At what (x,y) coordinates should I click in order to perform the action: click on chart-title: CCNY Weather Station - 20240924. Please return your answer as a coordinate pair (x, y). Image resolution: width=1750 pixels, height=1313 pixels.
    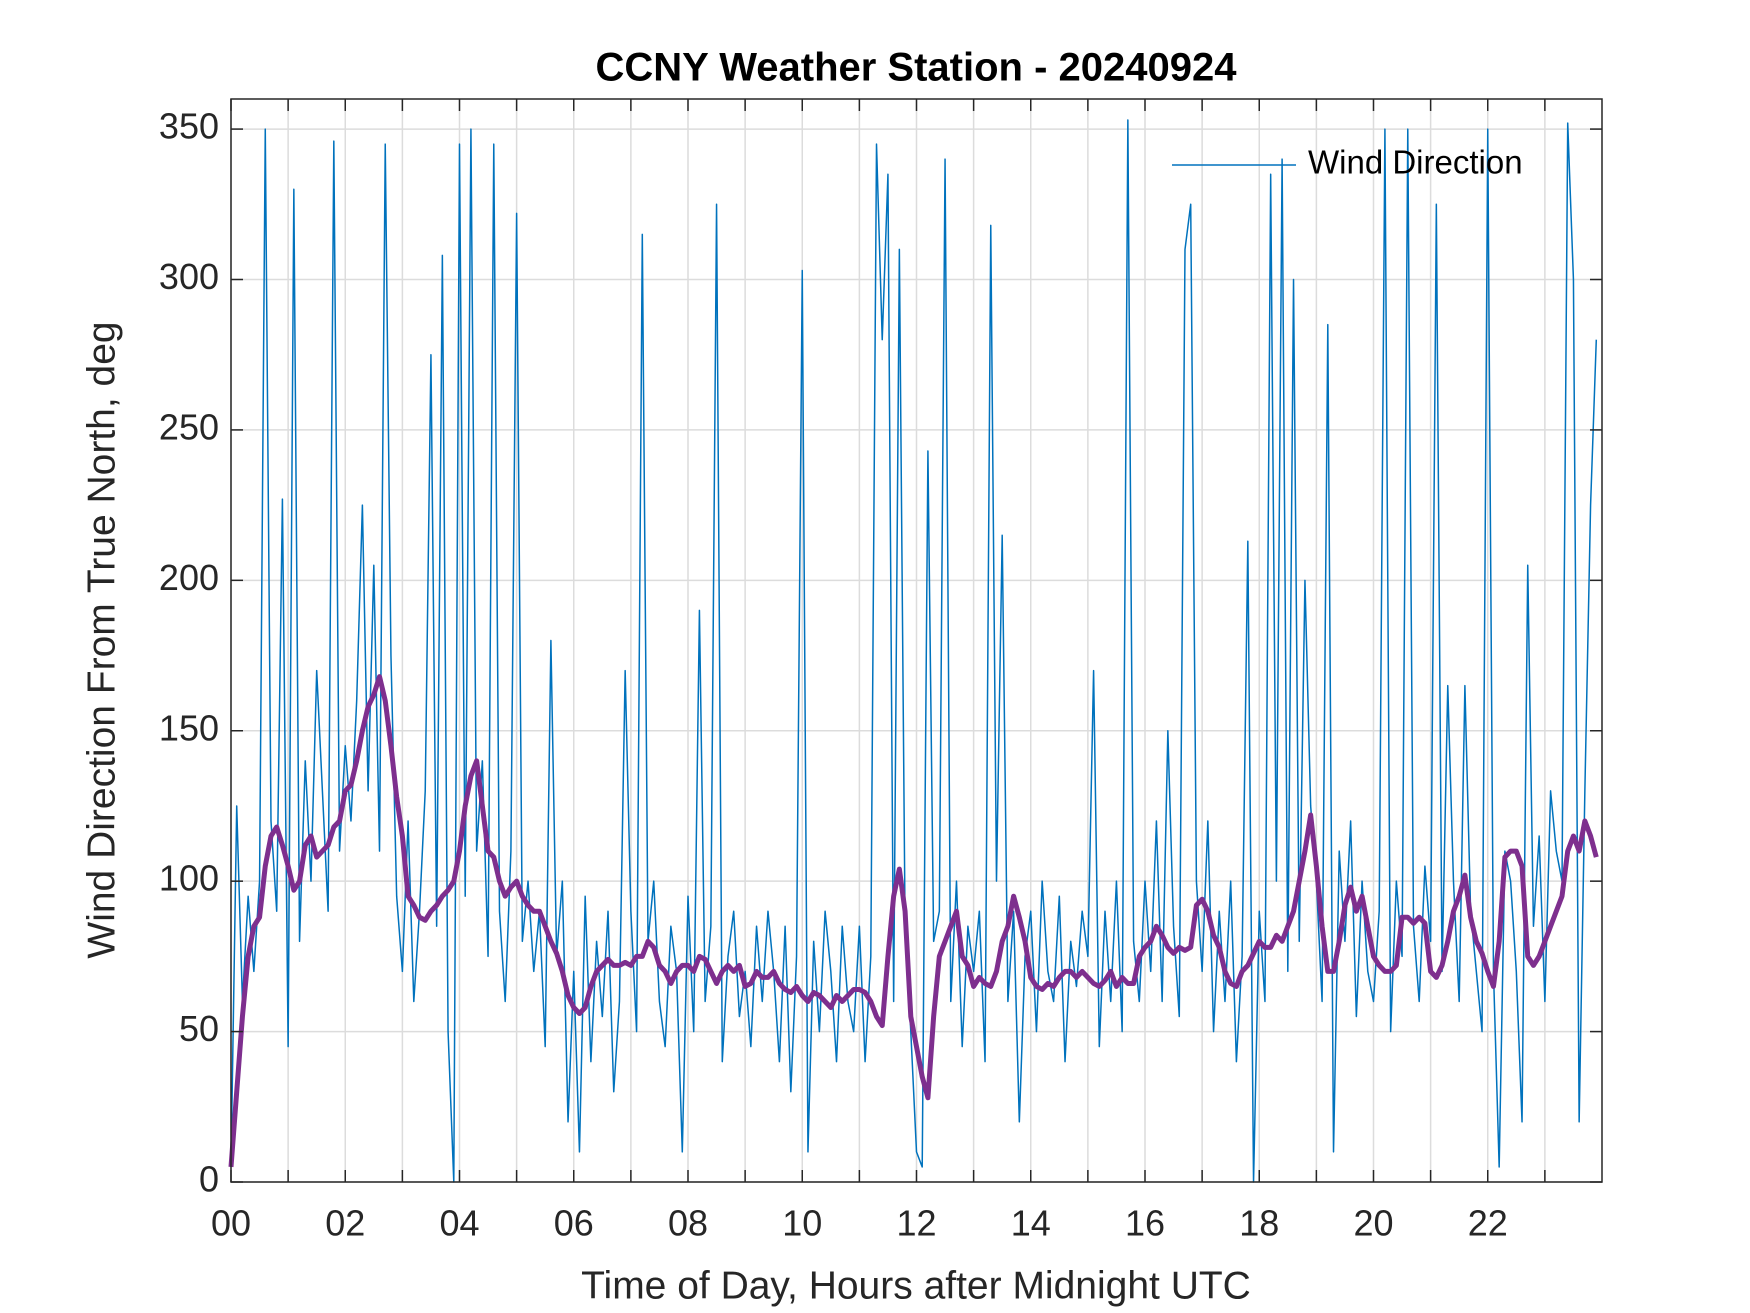
    Looking at the image, I should click on (917, 68).